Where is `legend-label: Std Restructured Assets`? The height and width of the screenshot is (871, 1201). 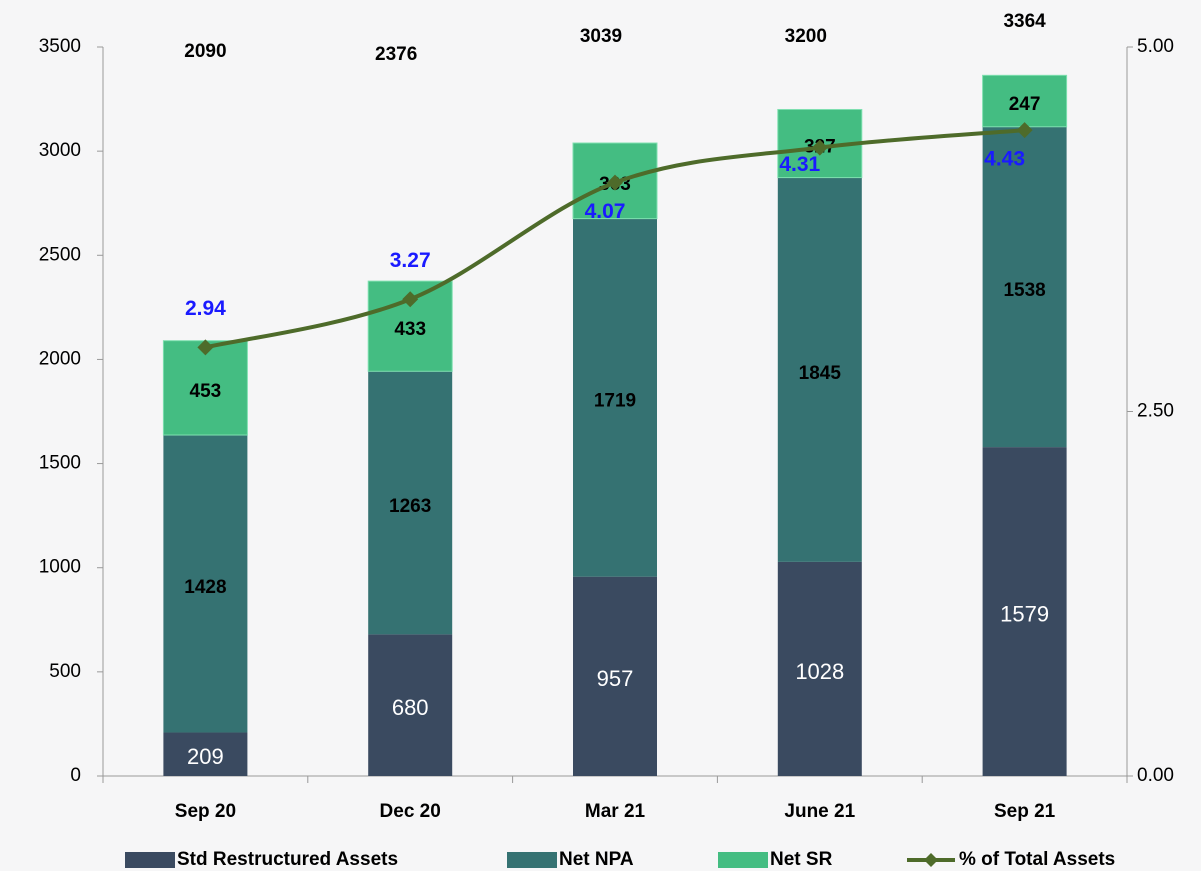
legend-label: Std Restructured Assets is located at coordinates (287, 859).